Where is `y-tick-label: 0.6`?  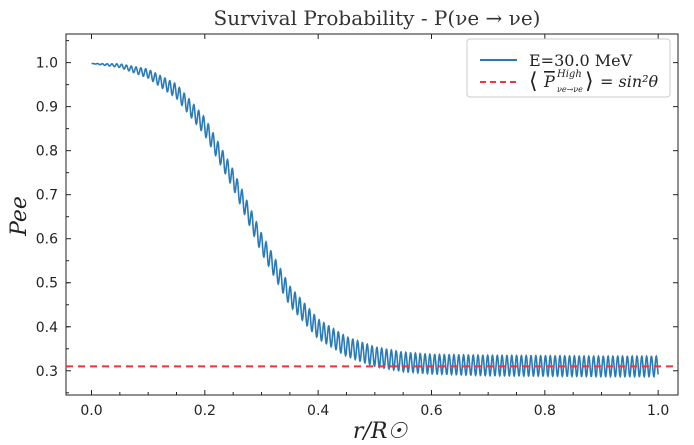
y-tick-label: 0.6 is located at coordinates (47, 240).